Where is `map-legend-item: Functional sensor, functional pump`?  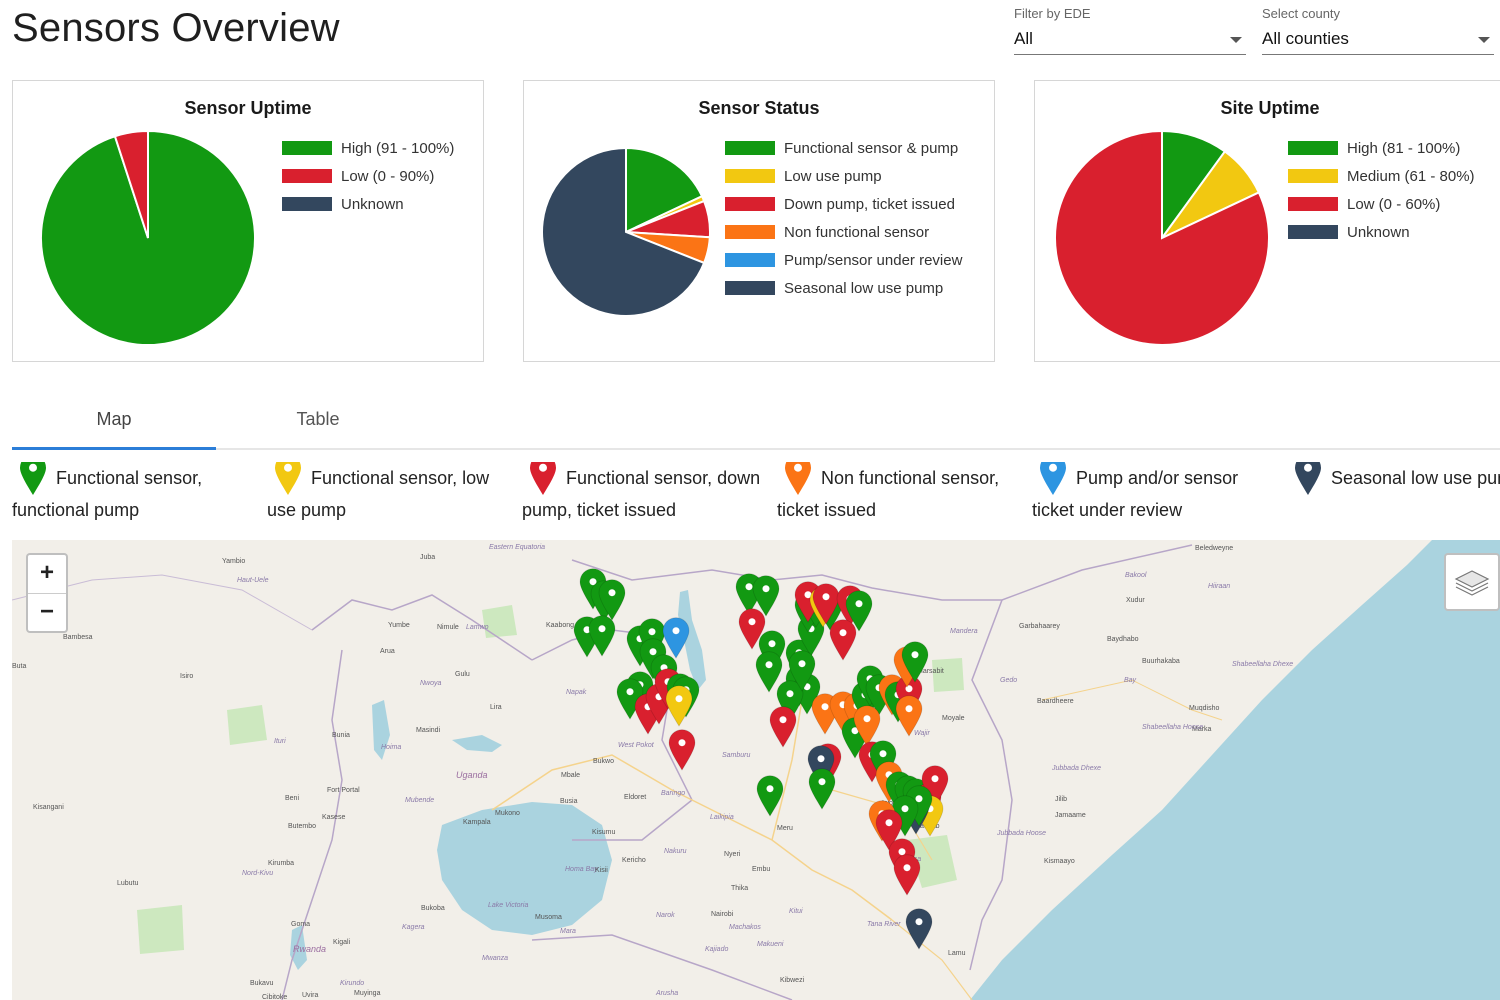
map-legend-item: Functional sensor, functional pump is located at coordinates (137, 494).